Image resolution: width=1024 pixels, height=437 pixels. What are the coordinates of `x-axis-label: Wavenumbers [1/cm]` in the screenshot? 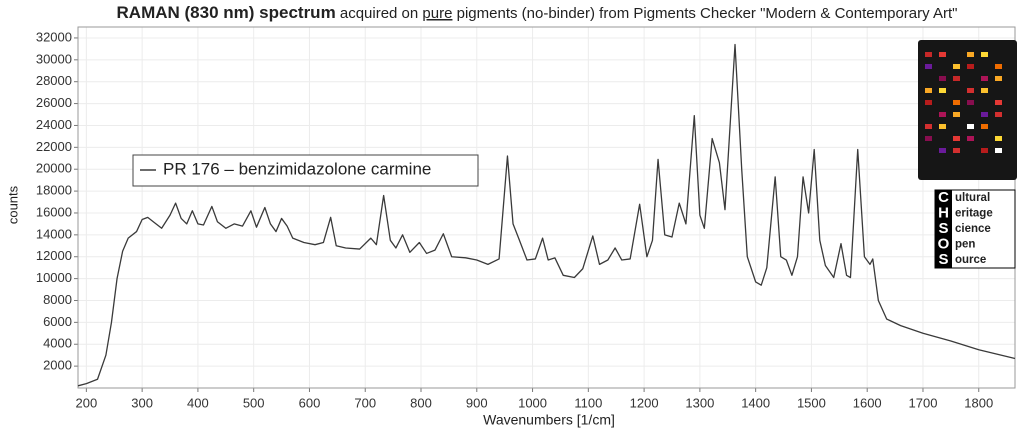 It's located at (549, 420).